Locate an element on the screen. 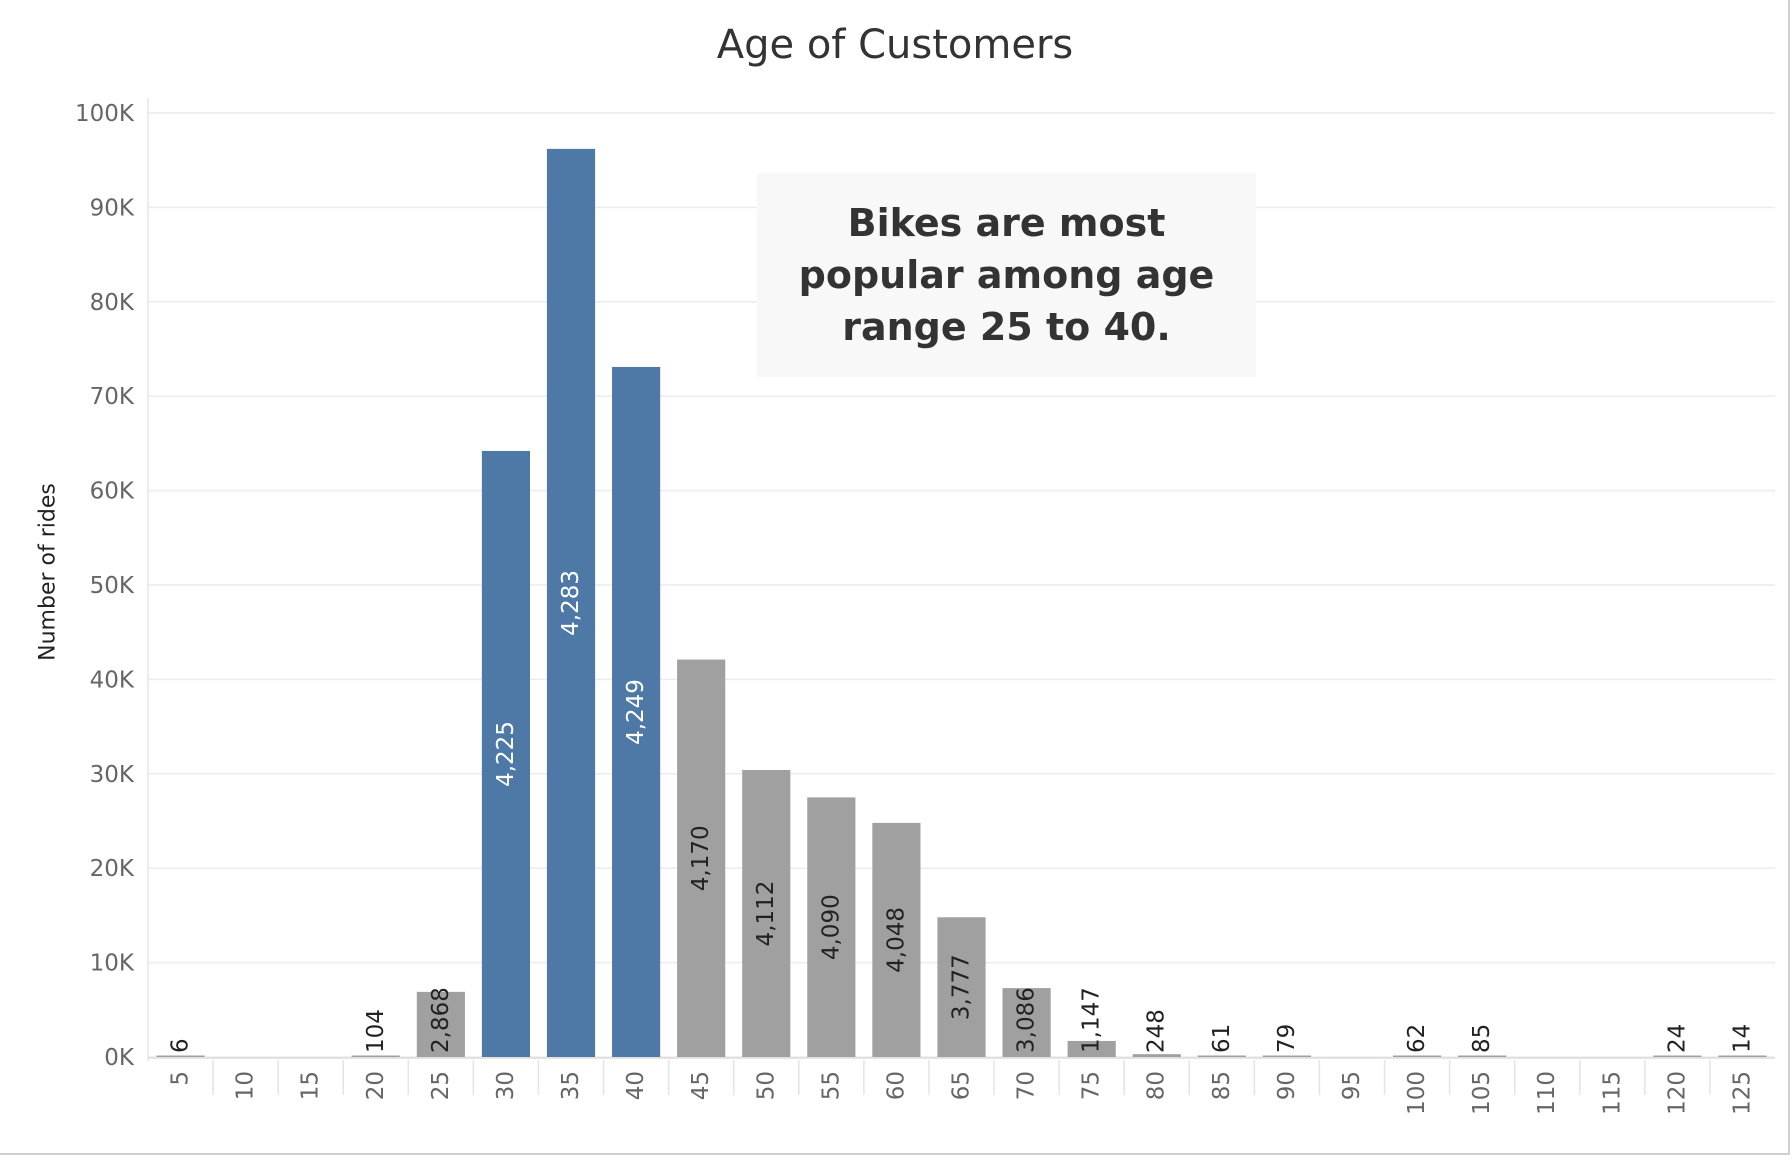 The image size is (1792, 1162). y-tick-label: 10K is located at coordinates (112, 964).